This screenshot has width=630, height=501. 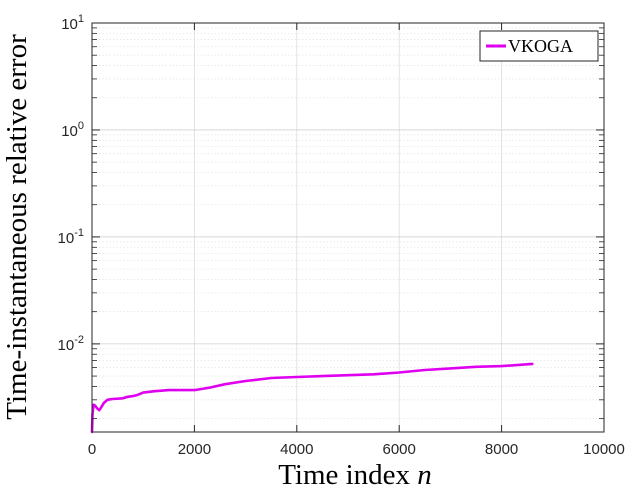 What do you see at coordinates (72, 130) in the screenshot?
I see `y-tick-label: 10⁰` at bounding box center [72, 130].